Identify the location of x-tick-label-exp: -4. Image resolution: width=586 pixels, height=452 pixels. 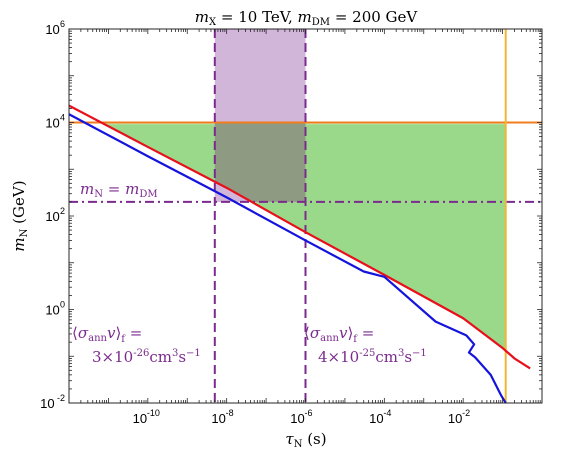
(387, 413).